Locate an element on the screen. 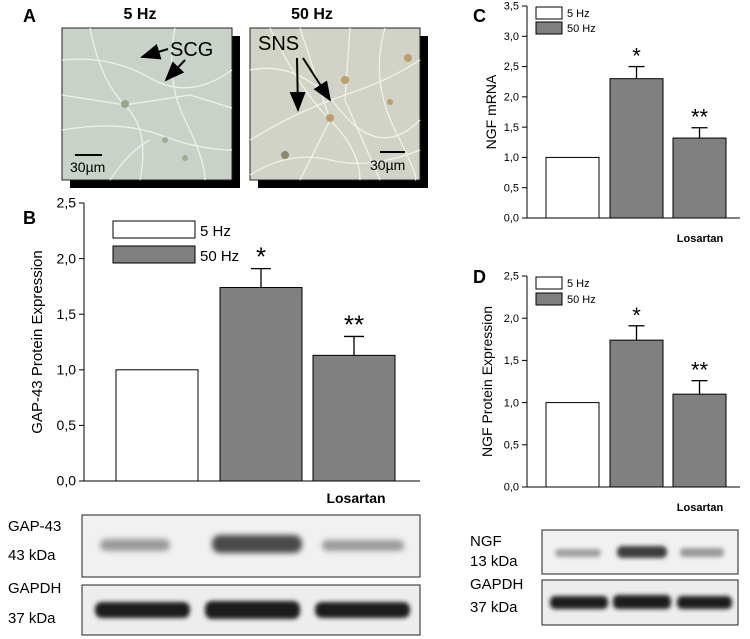 The height and width of the screenshot is (639, 750). panel-c-letter: C is located at coordinates (479, 16).